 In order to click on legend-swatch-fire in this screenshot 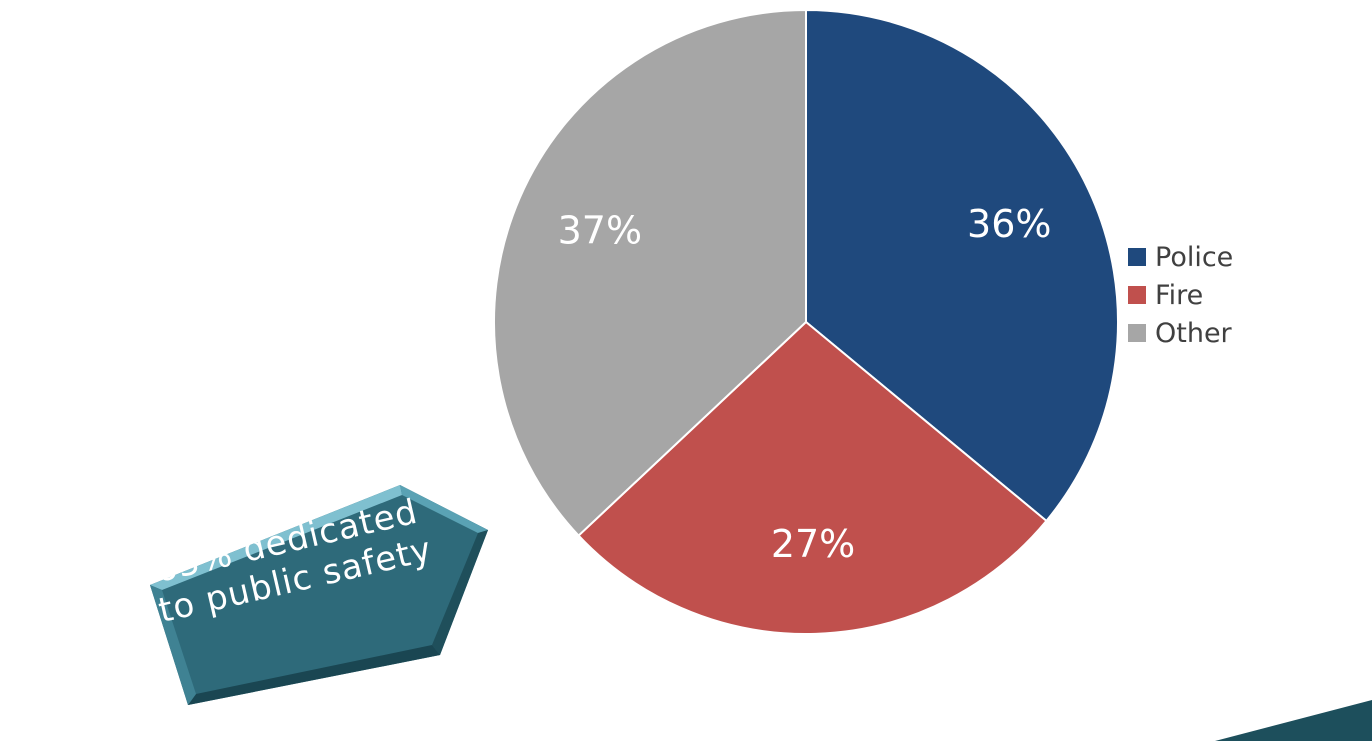, I will do `click(1137, 295)`.